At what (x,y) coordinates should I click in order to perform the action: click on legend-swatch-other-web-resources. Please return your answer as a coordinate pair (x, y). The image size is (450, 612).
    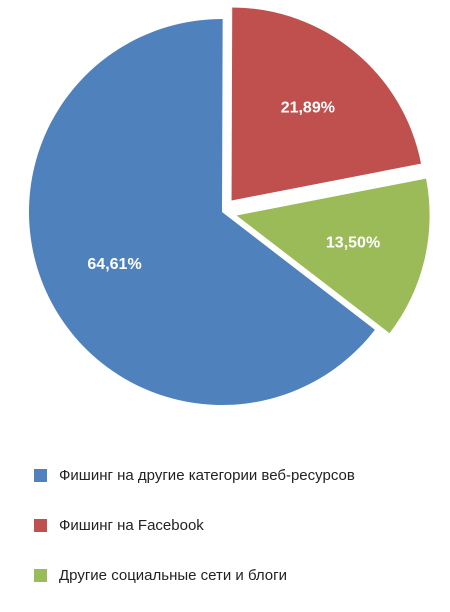
    Looking at the image, I should click on (40, 475).